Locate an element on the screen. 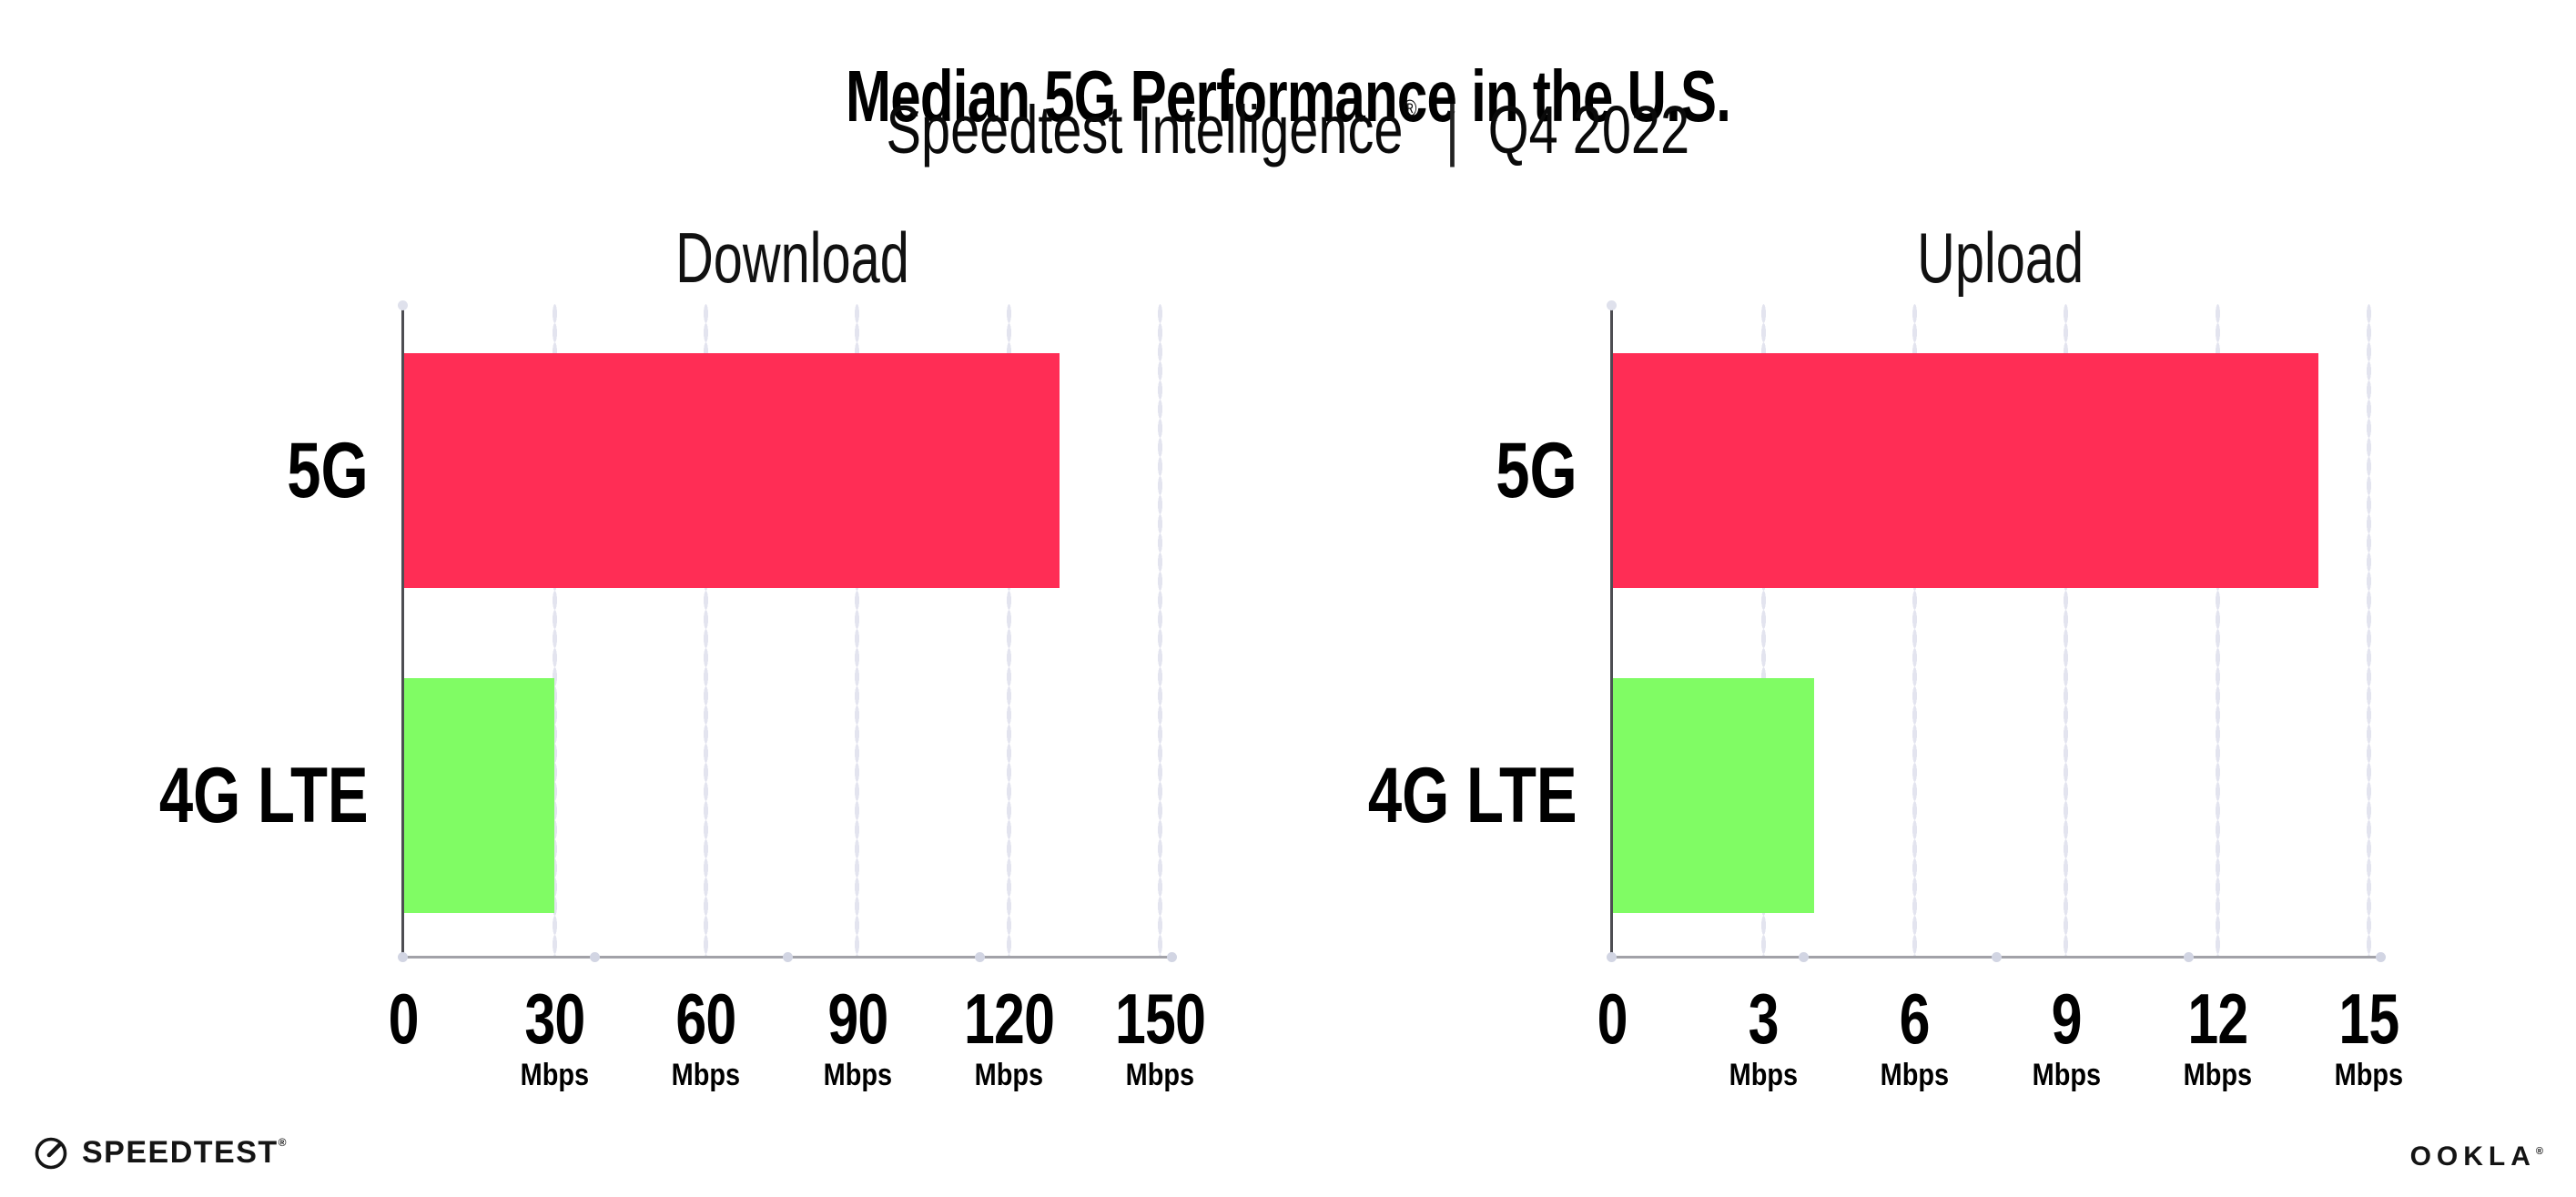  x-tick-value: 12 is located at coordinates (2217, 1019).